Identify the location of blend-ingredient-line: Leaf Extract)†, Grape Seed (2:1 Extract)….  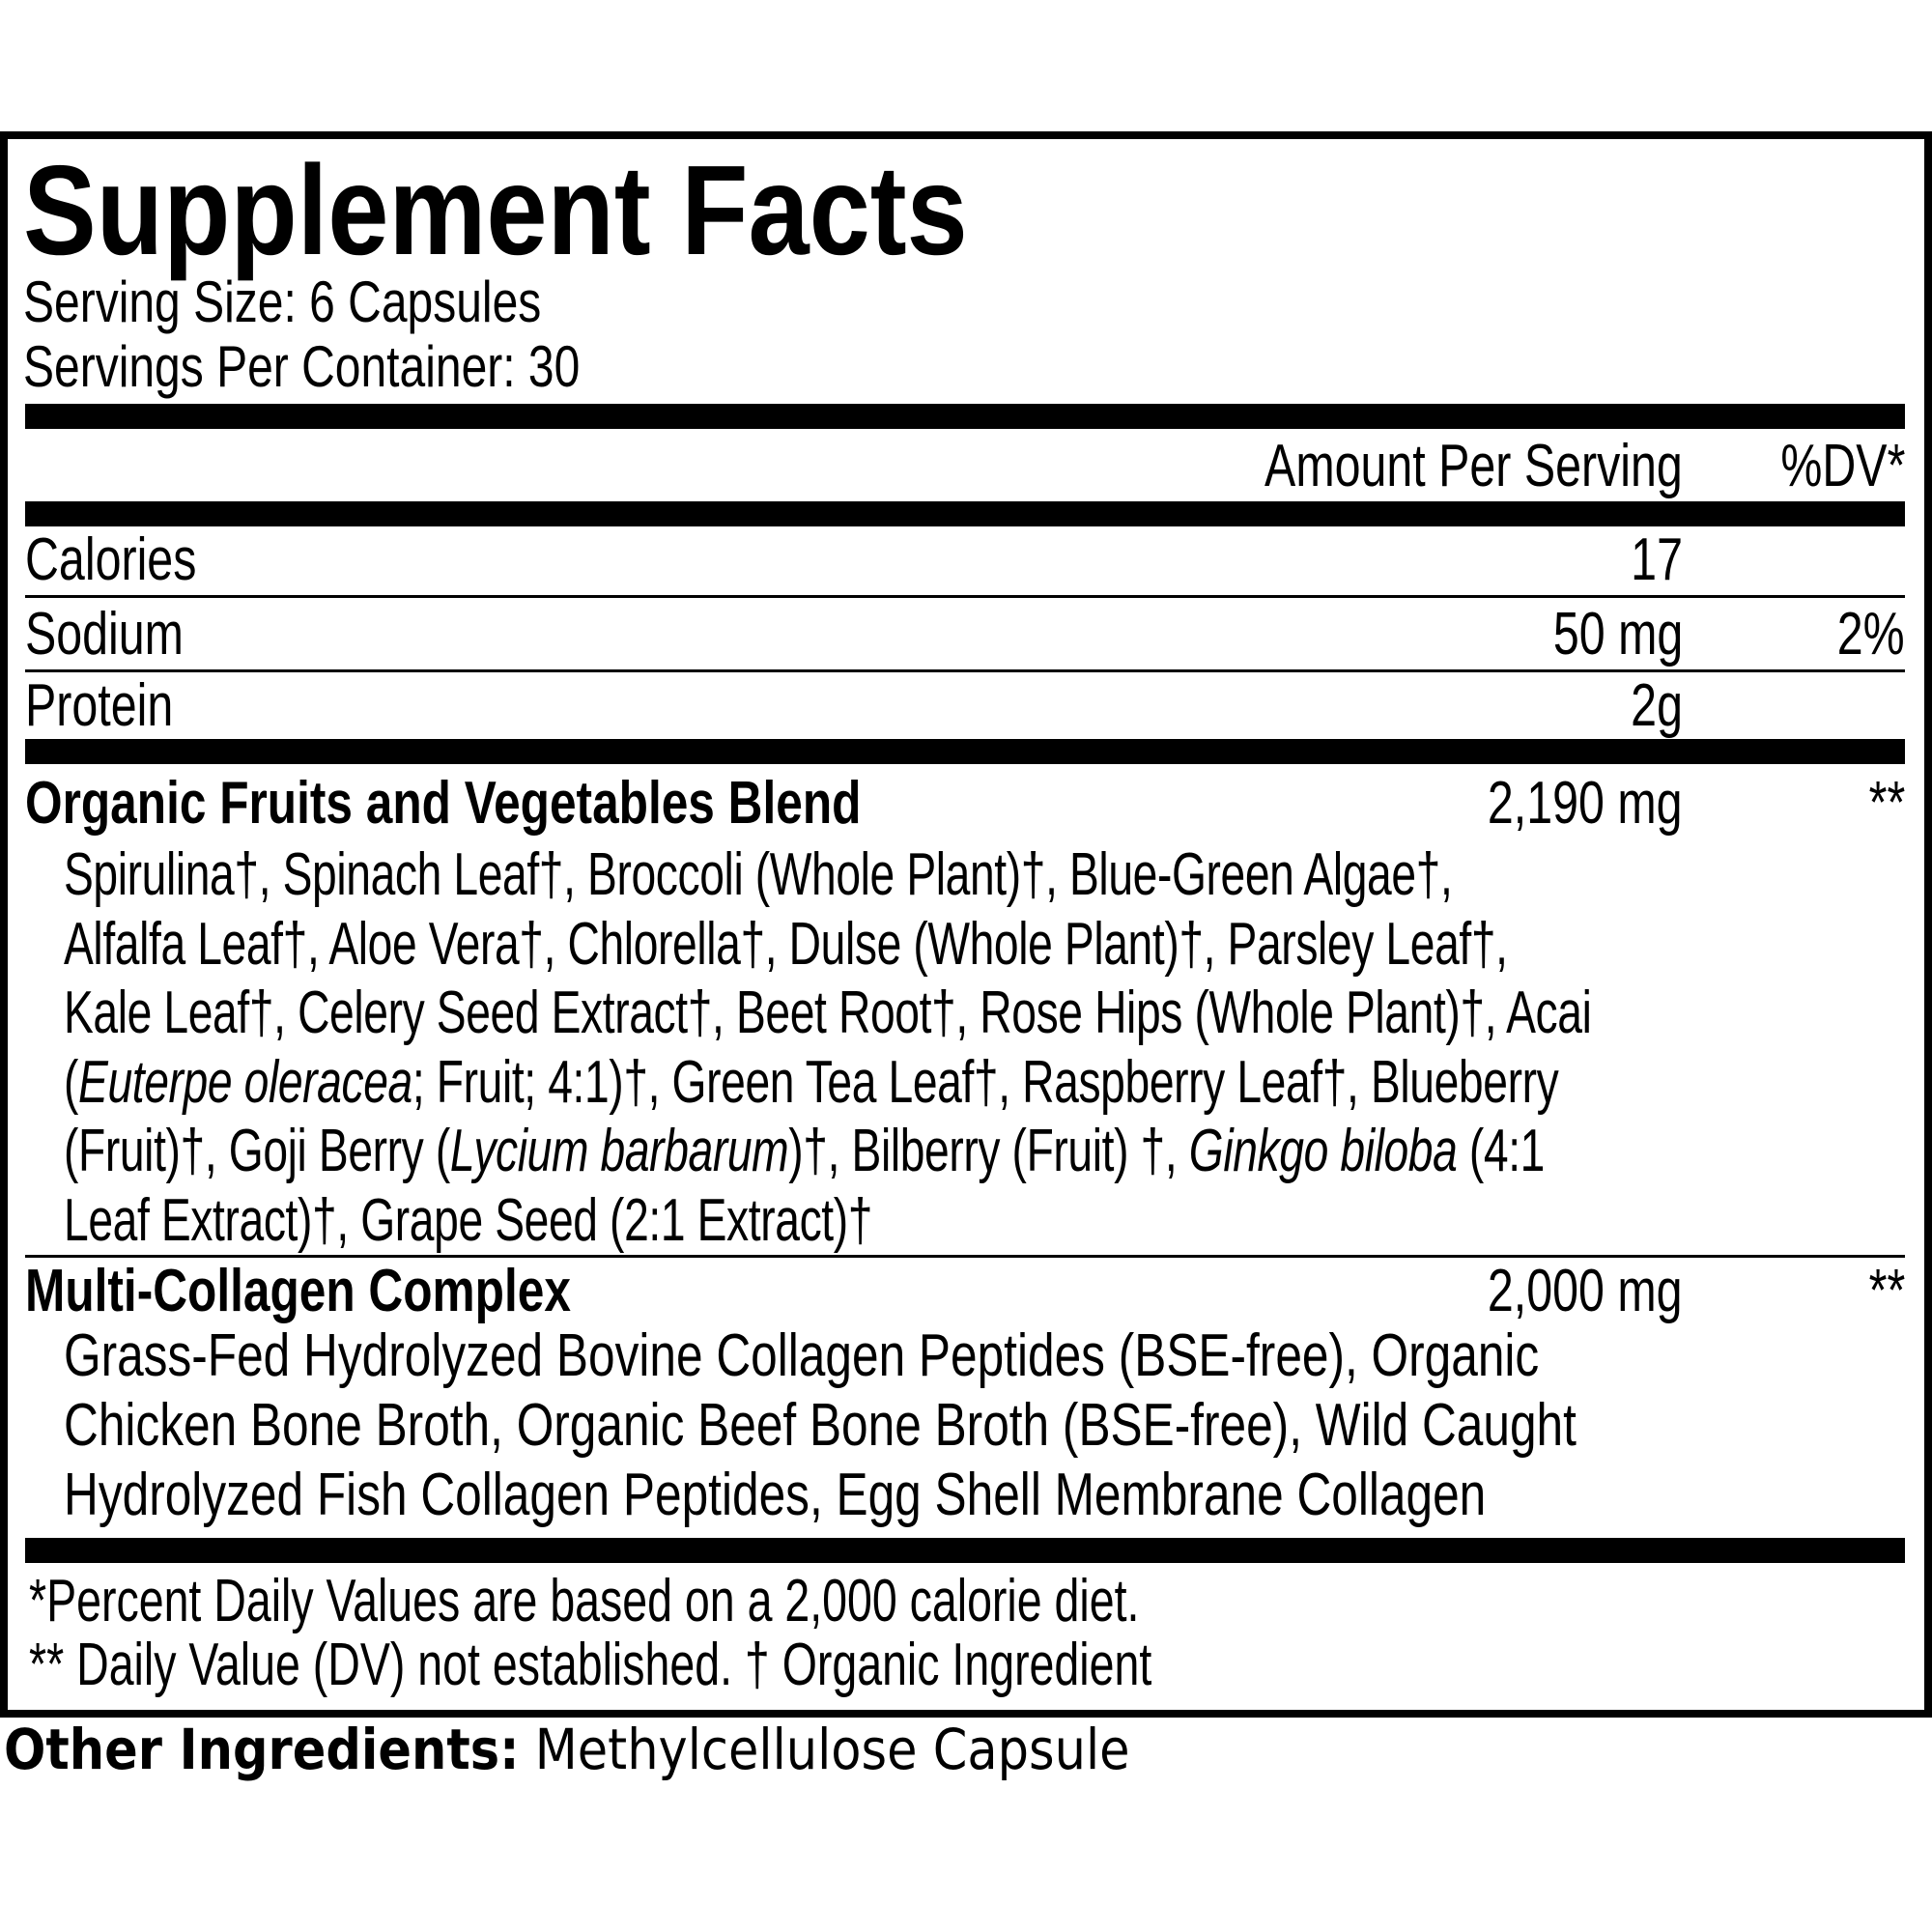
(468, 1220).